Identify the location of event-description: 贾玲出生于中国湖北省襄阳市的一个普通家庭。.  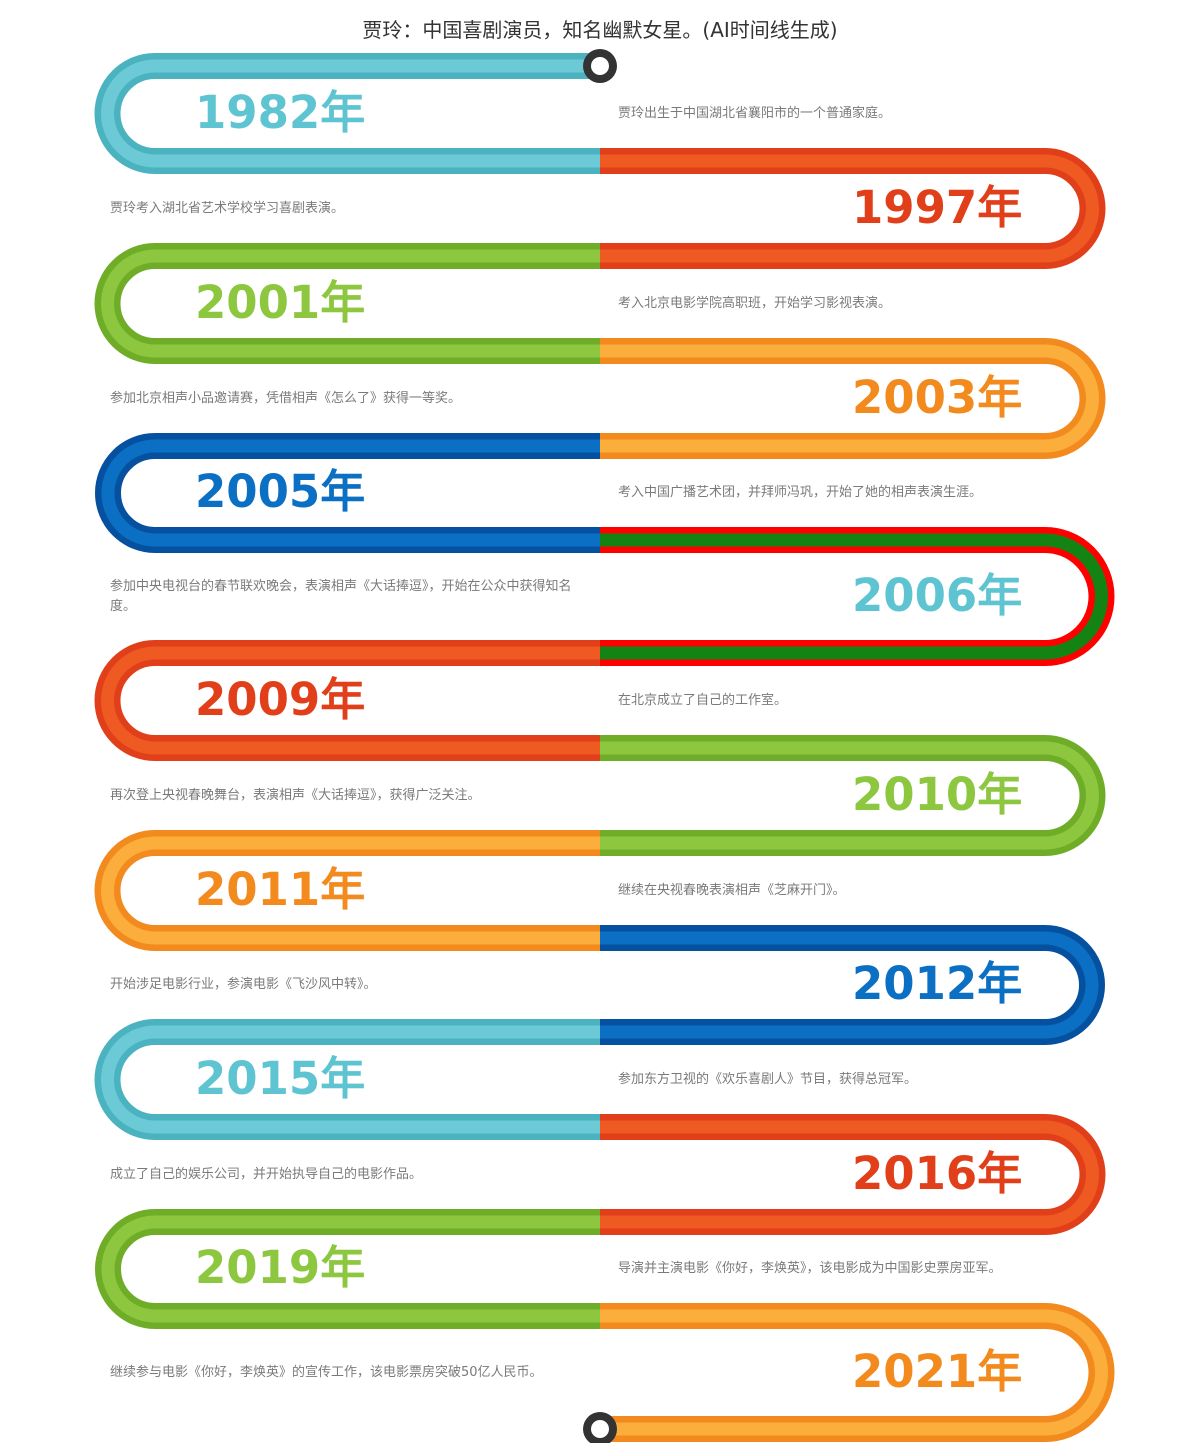
(755, 113).